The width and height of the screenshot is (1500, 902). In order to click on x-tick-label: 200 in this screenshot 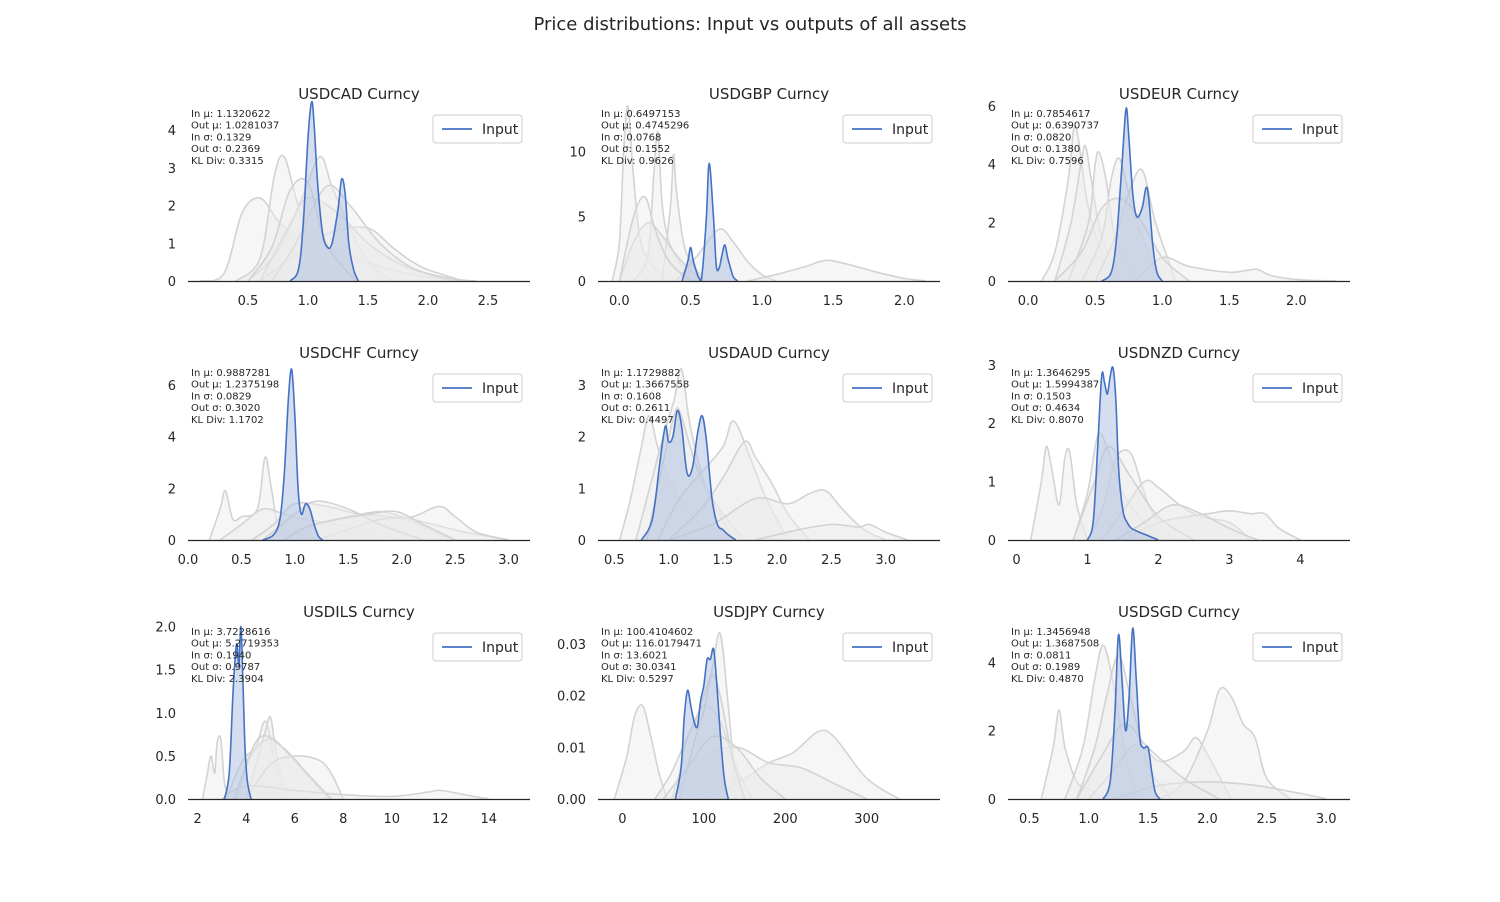, I will do `click(785, 819)`.